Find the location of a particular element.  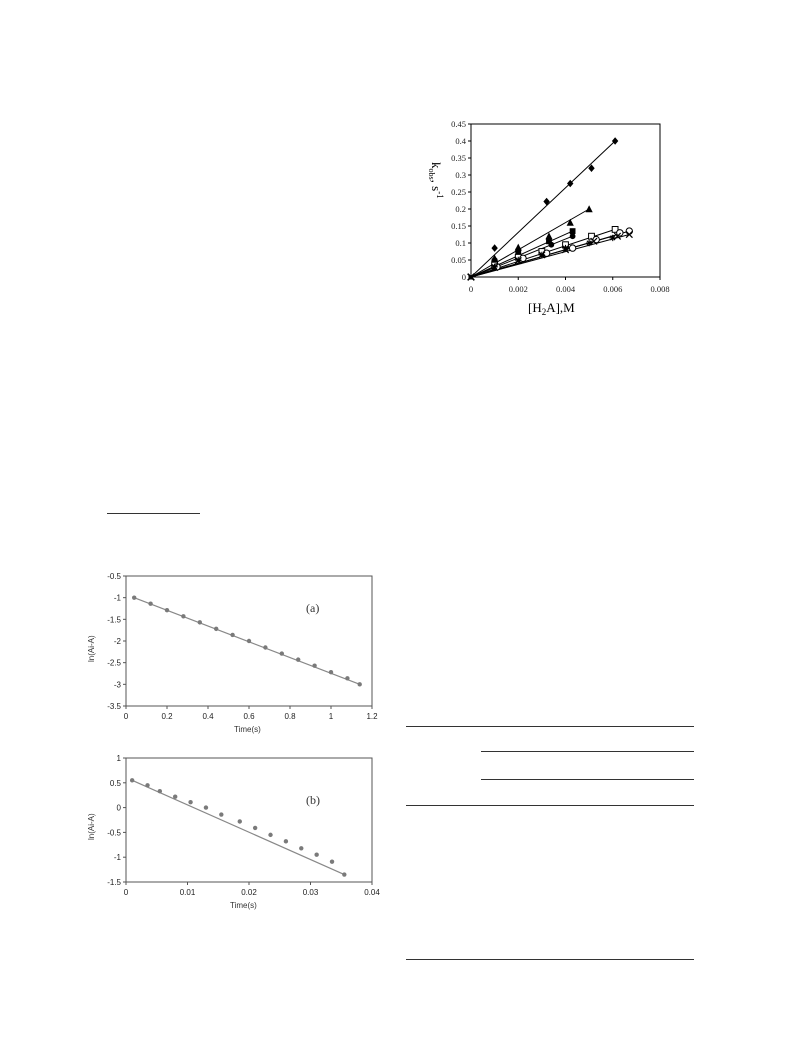

kobs-ytick-label: 0.3 is located at coordinates (460, 175).